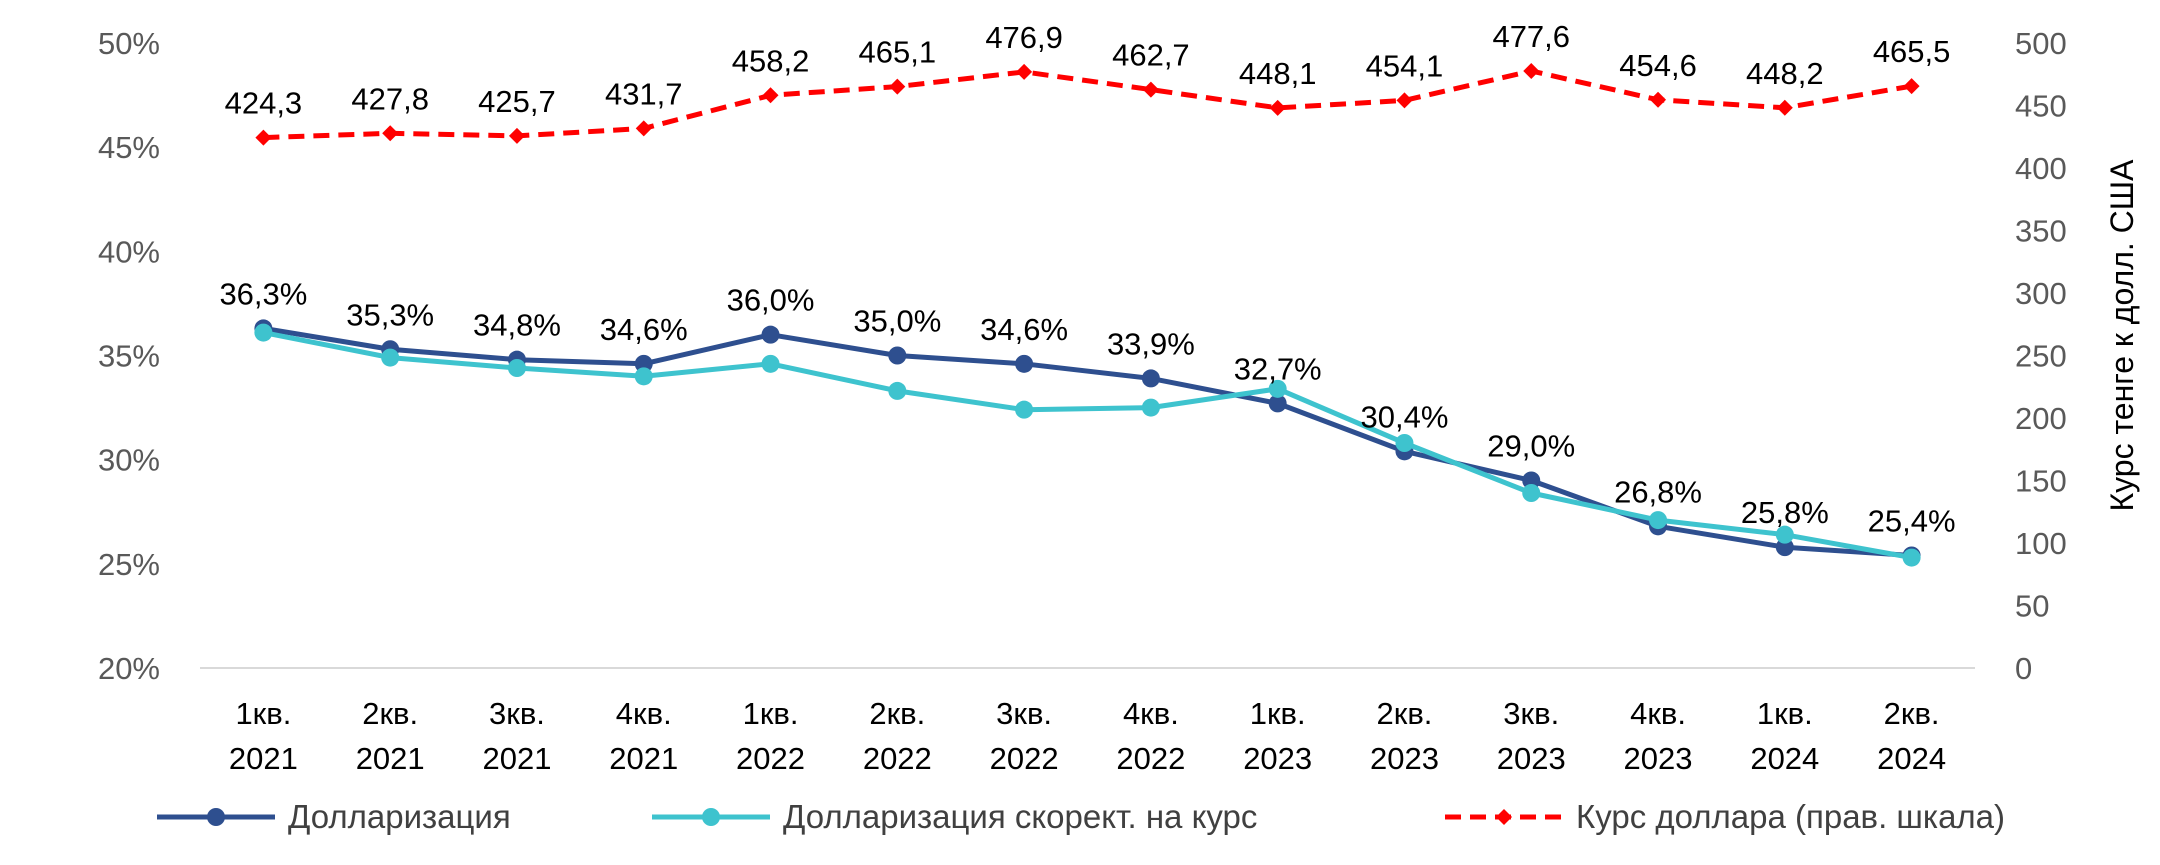 The image size is (2160, 865). I want to click on exchange-rate-data-label: 454,1, so click(1405, 65).